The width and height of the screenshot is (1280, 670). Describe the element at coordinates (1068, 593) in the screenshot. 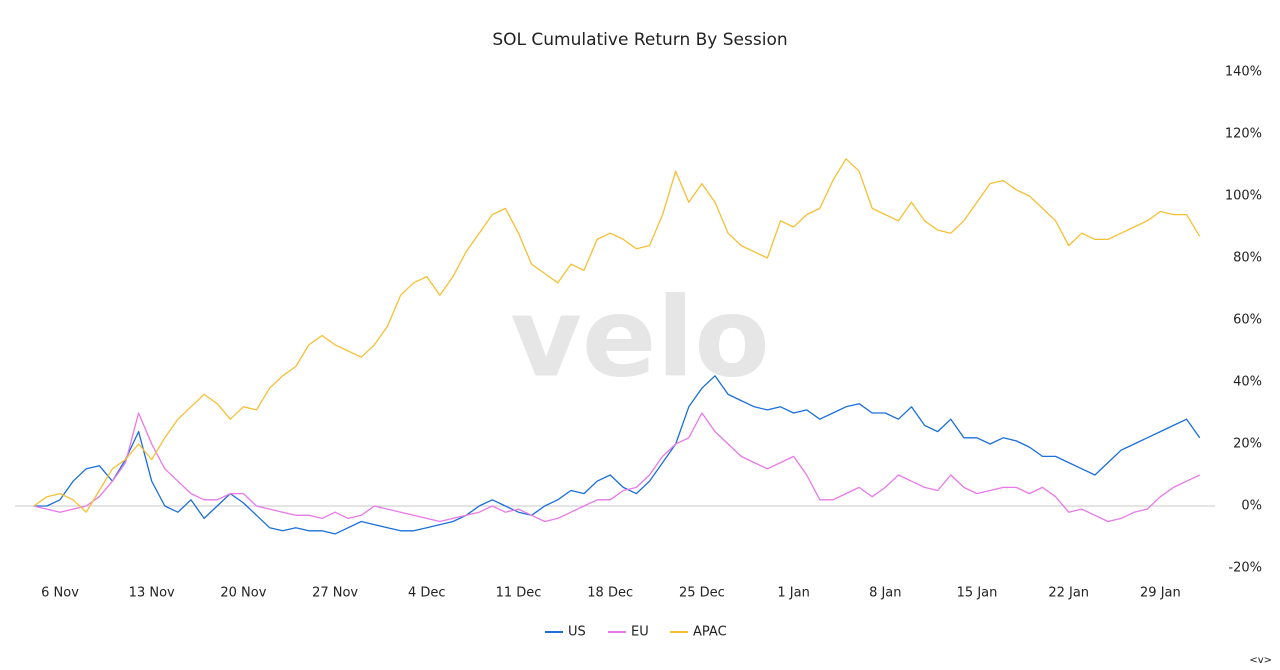

I see `x-tick-label: 22 Jan` at that location.